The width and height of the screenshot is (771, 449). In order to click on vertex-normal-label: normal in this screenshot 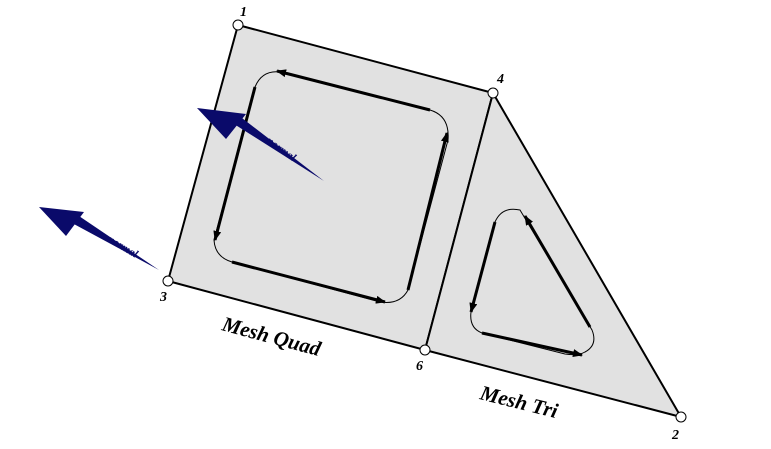, I will do `click(122, 247)`.